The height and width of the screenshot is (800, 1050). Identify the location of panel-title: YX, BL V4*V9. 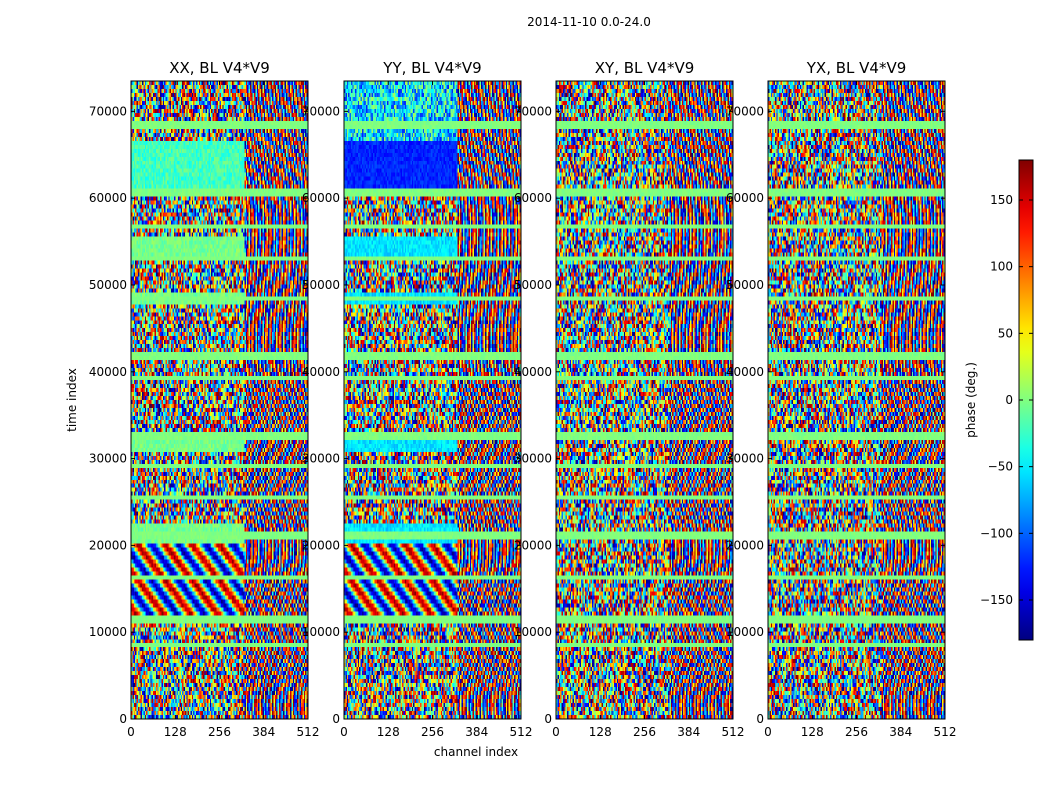
(856, 68).